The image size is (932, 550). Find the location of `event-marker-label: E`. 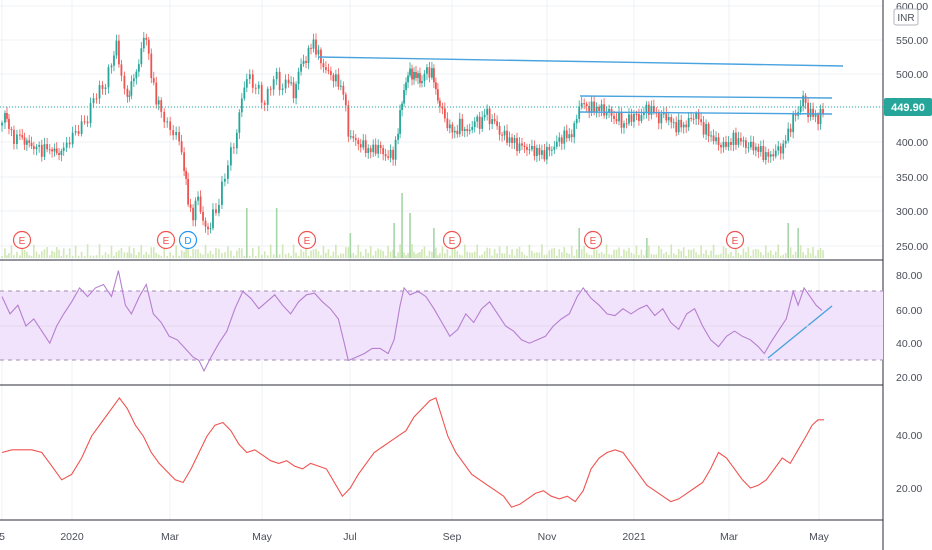

event-marker-label: E is located at coordinates (735, 241).